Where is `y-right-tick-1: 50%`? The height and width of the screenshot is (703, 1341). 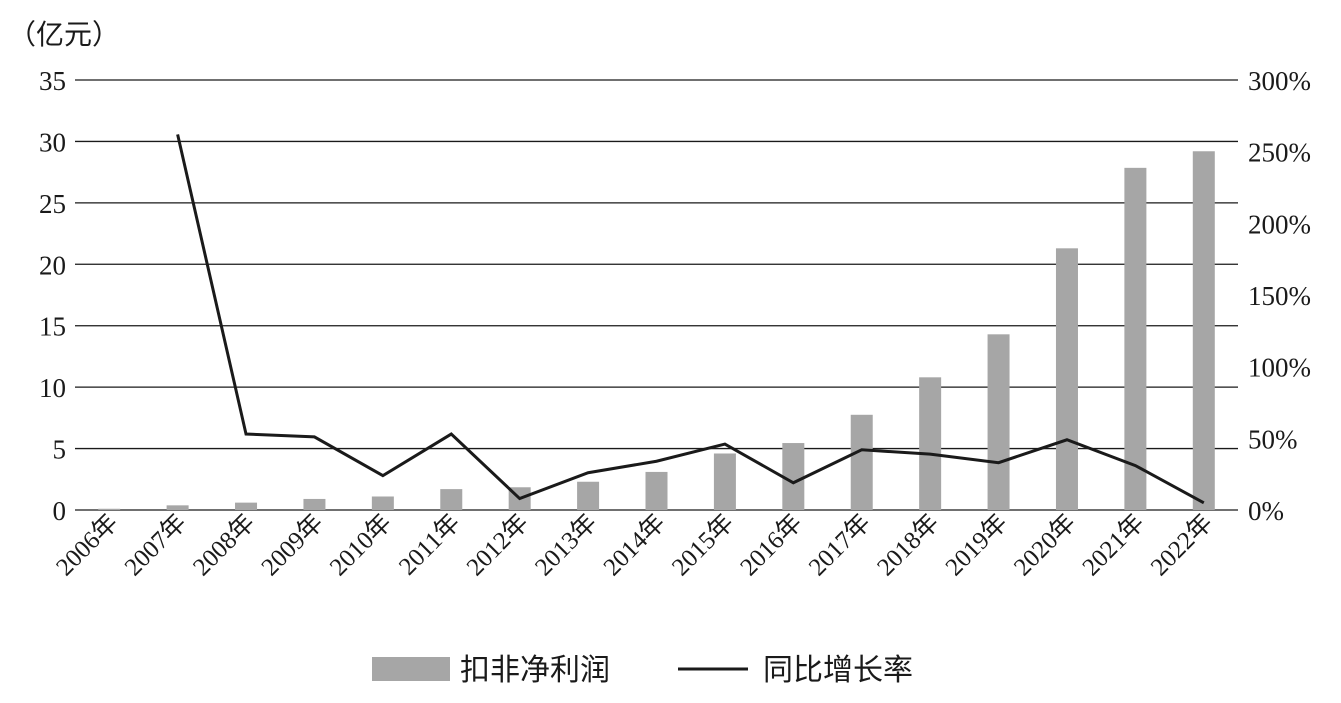 y-right-tick-1: 50% is located at coordinates (1273, 439).